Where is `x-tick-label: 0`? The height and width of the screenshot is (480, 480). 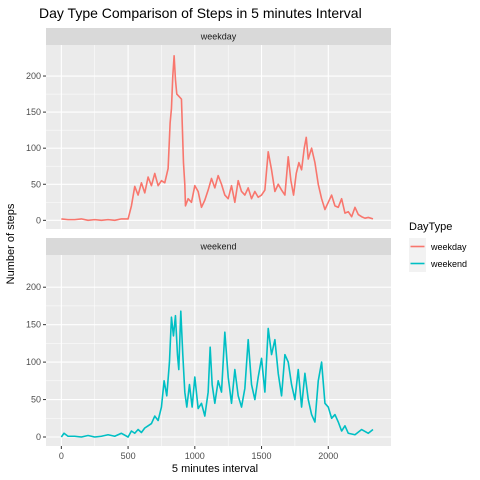
x-tick-label: 0 is located at coordinates (61, 456).